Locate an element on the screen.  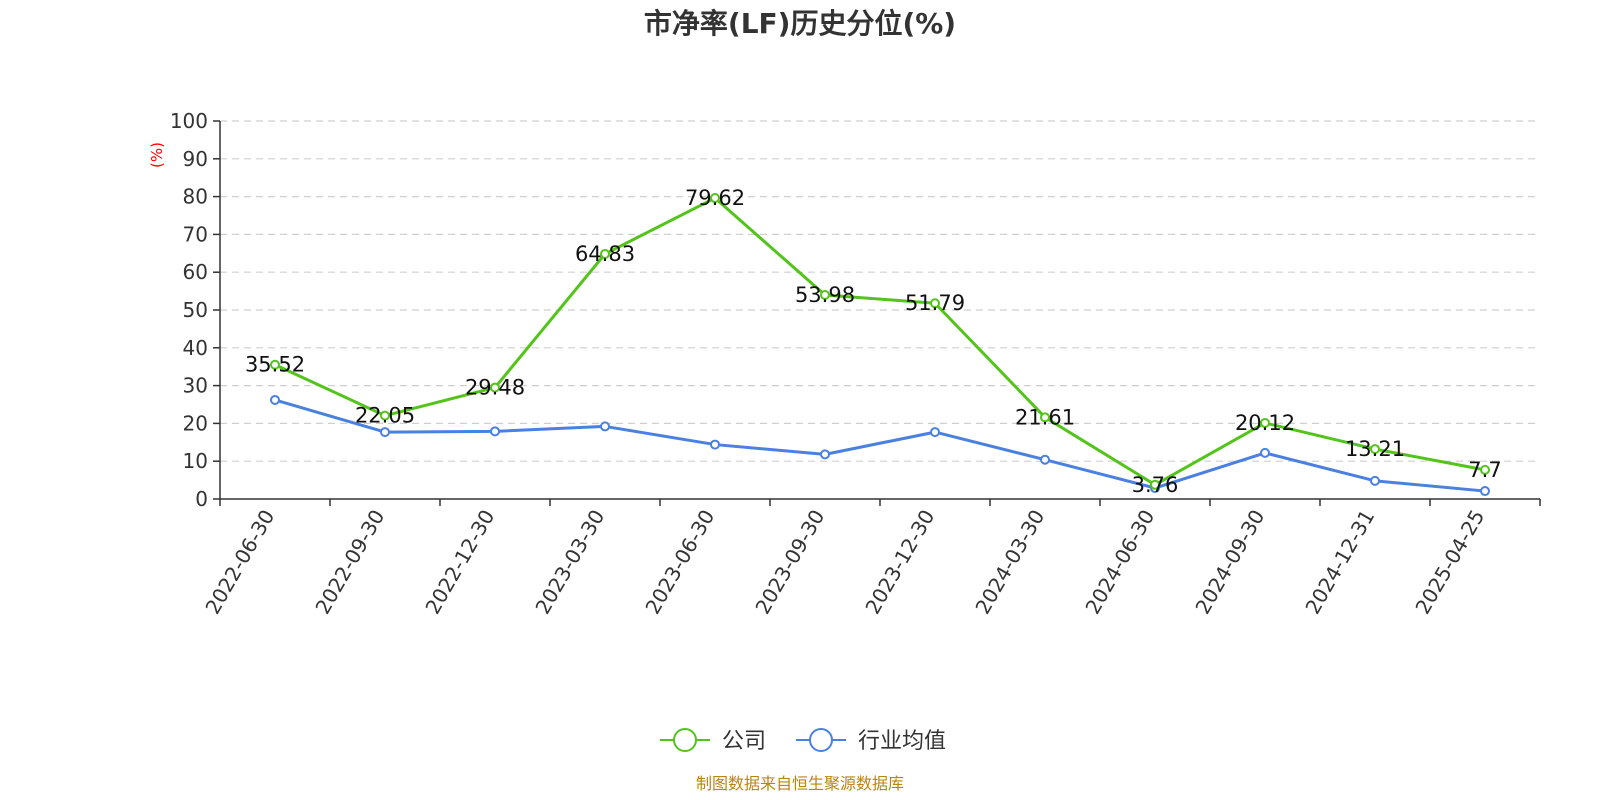
data-label: 20.12 is located at coordinates (1265, 423).